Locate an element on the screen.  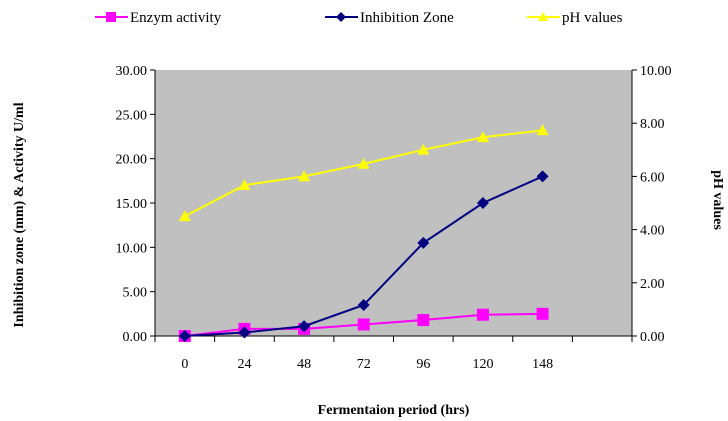
legend-item: pH values is located at coordinates (575, 18).